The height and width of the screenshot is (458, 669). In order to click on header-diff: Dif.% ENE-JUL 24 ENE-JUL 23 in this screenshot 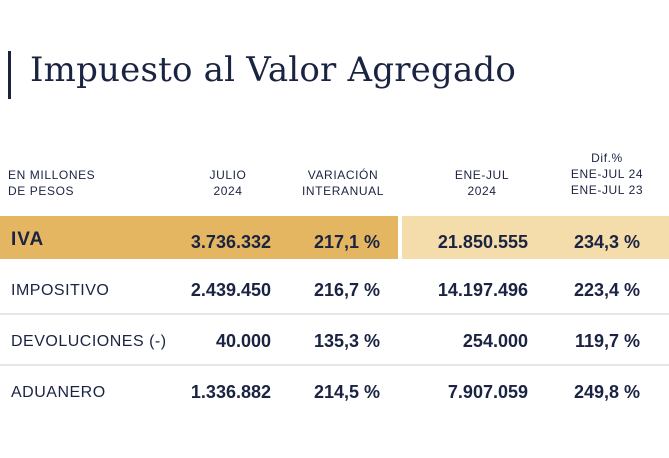, I will do `click(607, 174)`.